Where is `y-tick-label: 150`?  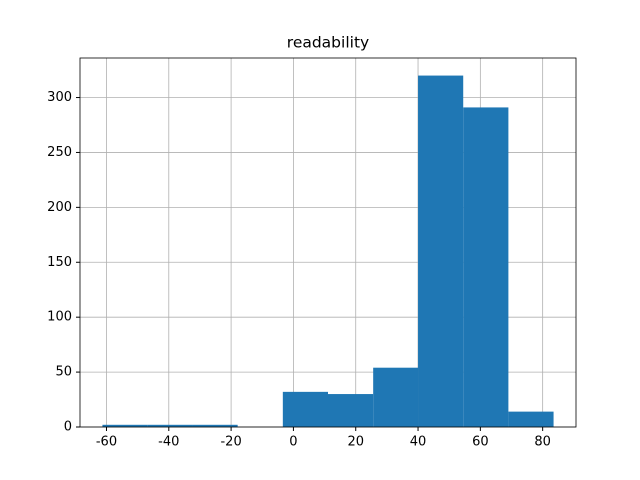
y-tick-label: 150 is located at coordinates (59, 262).